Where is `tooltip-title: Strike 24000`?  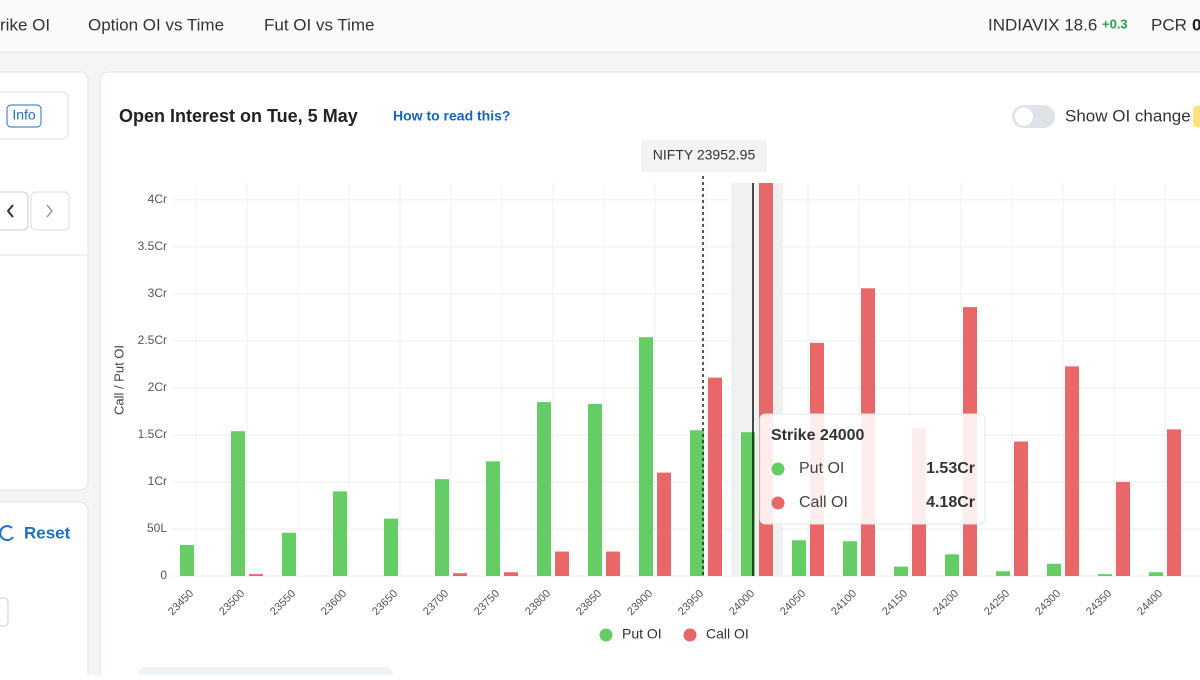
tooltip-title: Strike 24000 is located at coordinates (818, 435).